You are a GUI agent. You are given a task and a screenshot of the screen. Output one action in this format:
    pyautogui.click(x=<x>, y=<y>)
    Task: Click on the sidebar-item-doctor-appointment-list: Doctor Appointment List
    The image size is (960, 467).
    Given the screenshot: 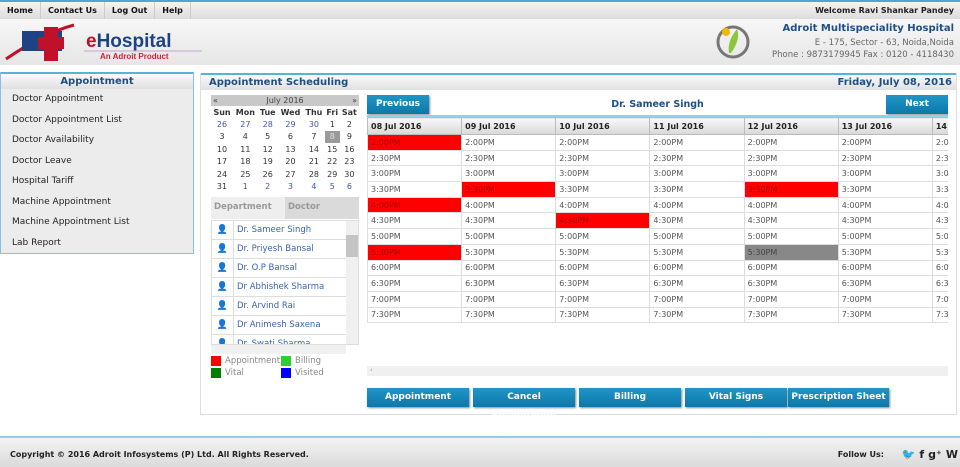 What is the action you would take?
    pyautogui.click(x=67, y=119)
    